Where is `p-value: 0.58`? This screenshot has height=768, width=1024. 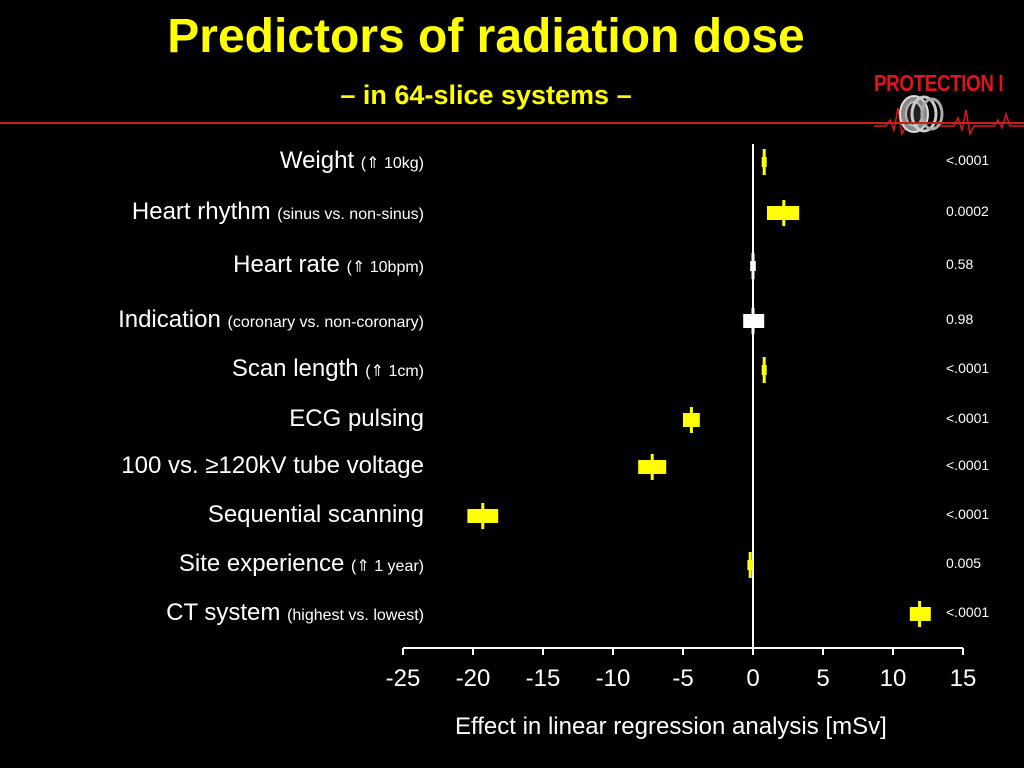 p-value: 0.58 is located at coordinates (960, 264).